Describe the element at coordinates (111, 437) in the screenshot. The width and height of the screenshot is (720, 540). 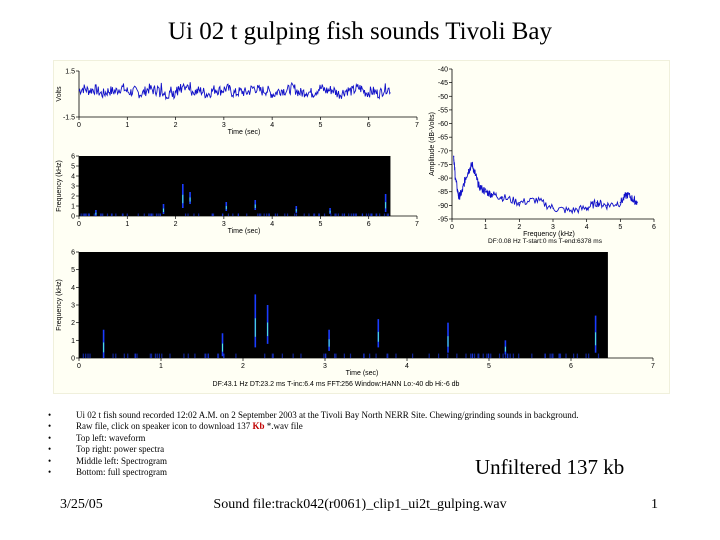
I see `bullet-text: Top left: waveform` at that location.